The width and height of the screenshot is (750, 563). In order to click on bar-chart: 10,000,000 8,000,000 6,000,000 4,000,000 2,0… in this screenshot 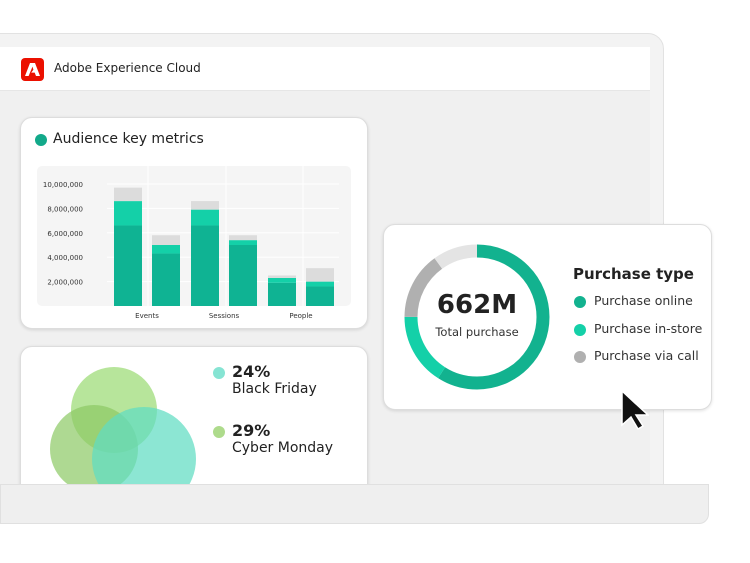, I will do `click(191, 243)`.